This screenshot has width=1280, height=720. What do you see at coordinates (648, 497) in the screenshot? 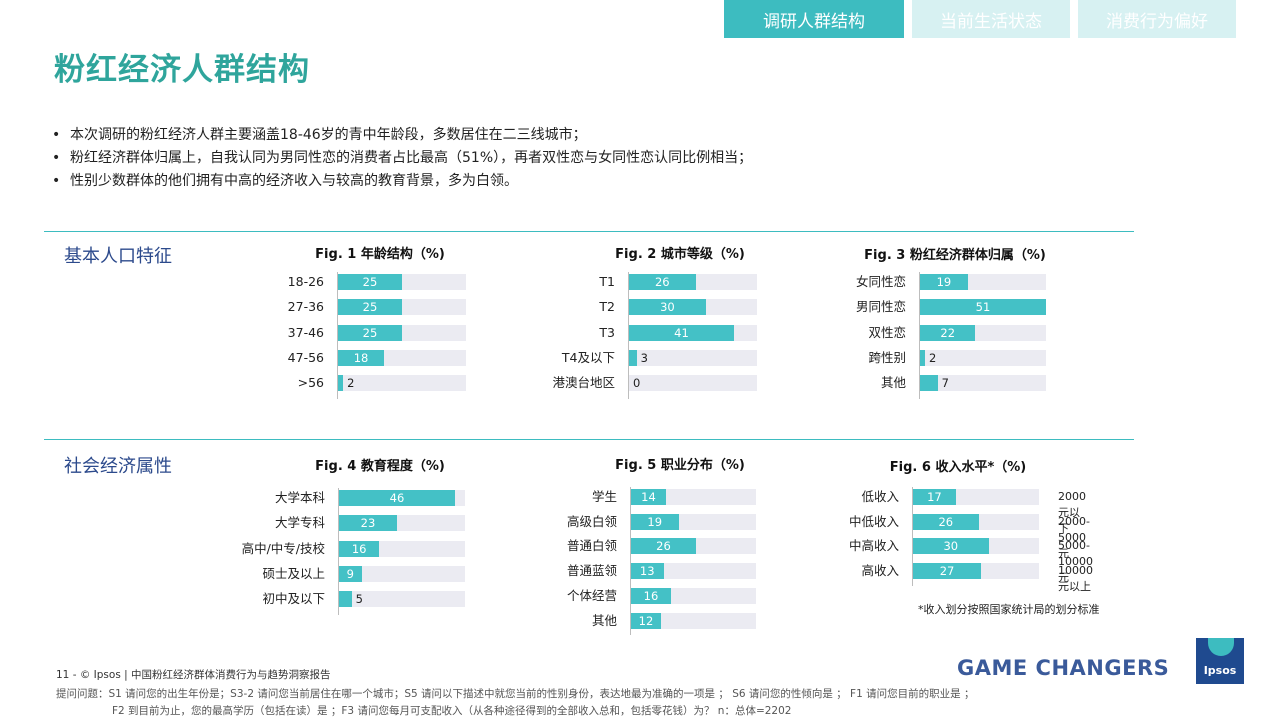
I see `bar-value-label: 14` at bounding box center [648, 497].